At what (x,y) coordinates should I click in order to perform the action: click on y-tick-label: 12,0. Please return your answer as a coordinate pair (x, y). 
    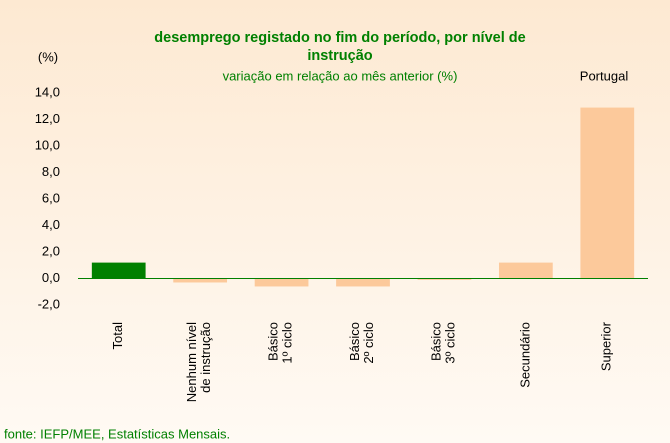
    Looking at the image, I should click on (47, 118).